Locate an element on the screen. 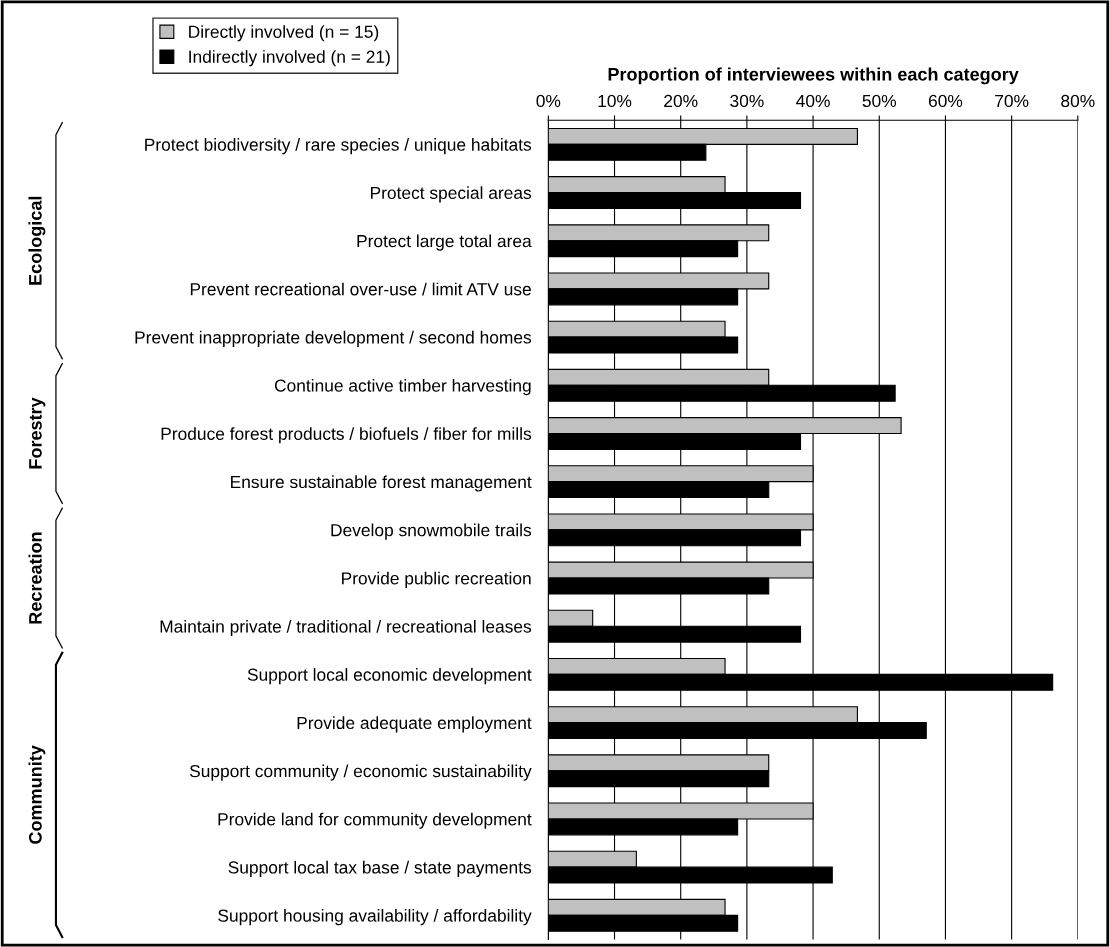 The width and height of the screenshot is (1110, 947). y-tick-label: Develop snowmobile trails is located at coordinates (431, 531).